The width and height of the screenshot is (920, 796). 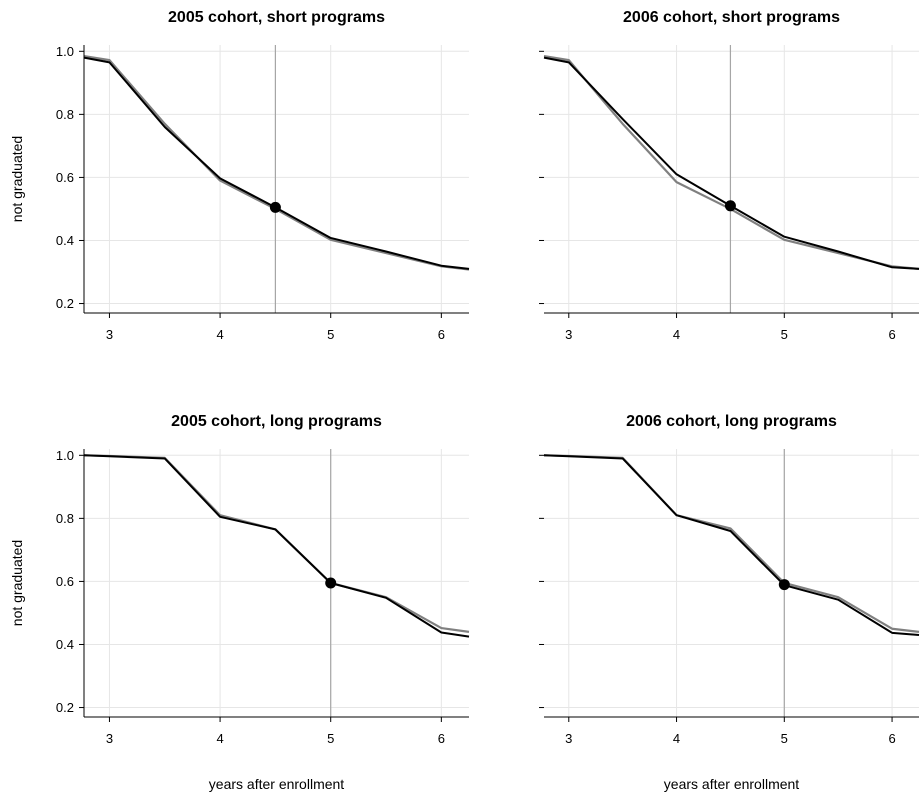 What do you see at coordinates (731, 17) in the screenshot?
I see `panel-title: 2006 cohort, short programs` at bounding box center [731, 17].